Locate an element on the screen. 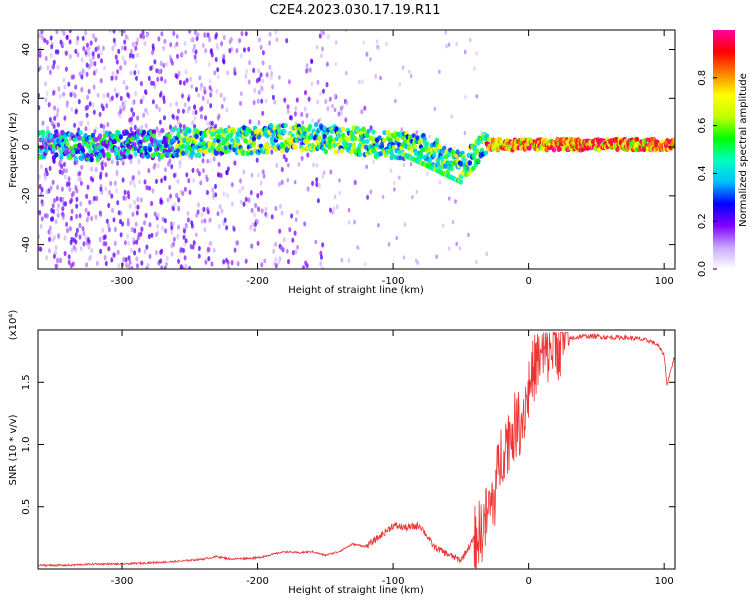 This screenshot has width=750, height=600. x-tick-label: 100 is located at coordinates (664, 581).